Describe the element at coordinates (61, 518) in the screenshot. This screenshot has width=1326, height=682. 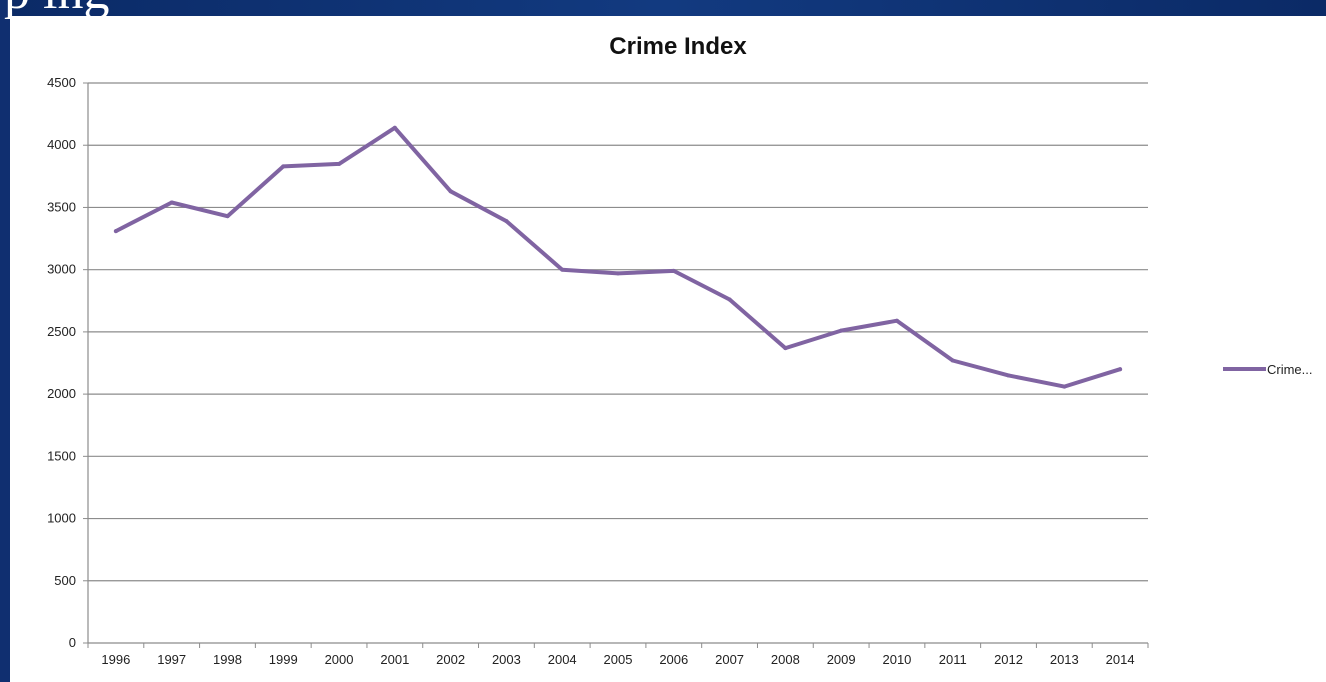
I see `y-tick-label: 1000` at that location.